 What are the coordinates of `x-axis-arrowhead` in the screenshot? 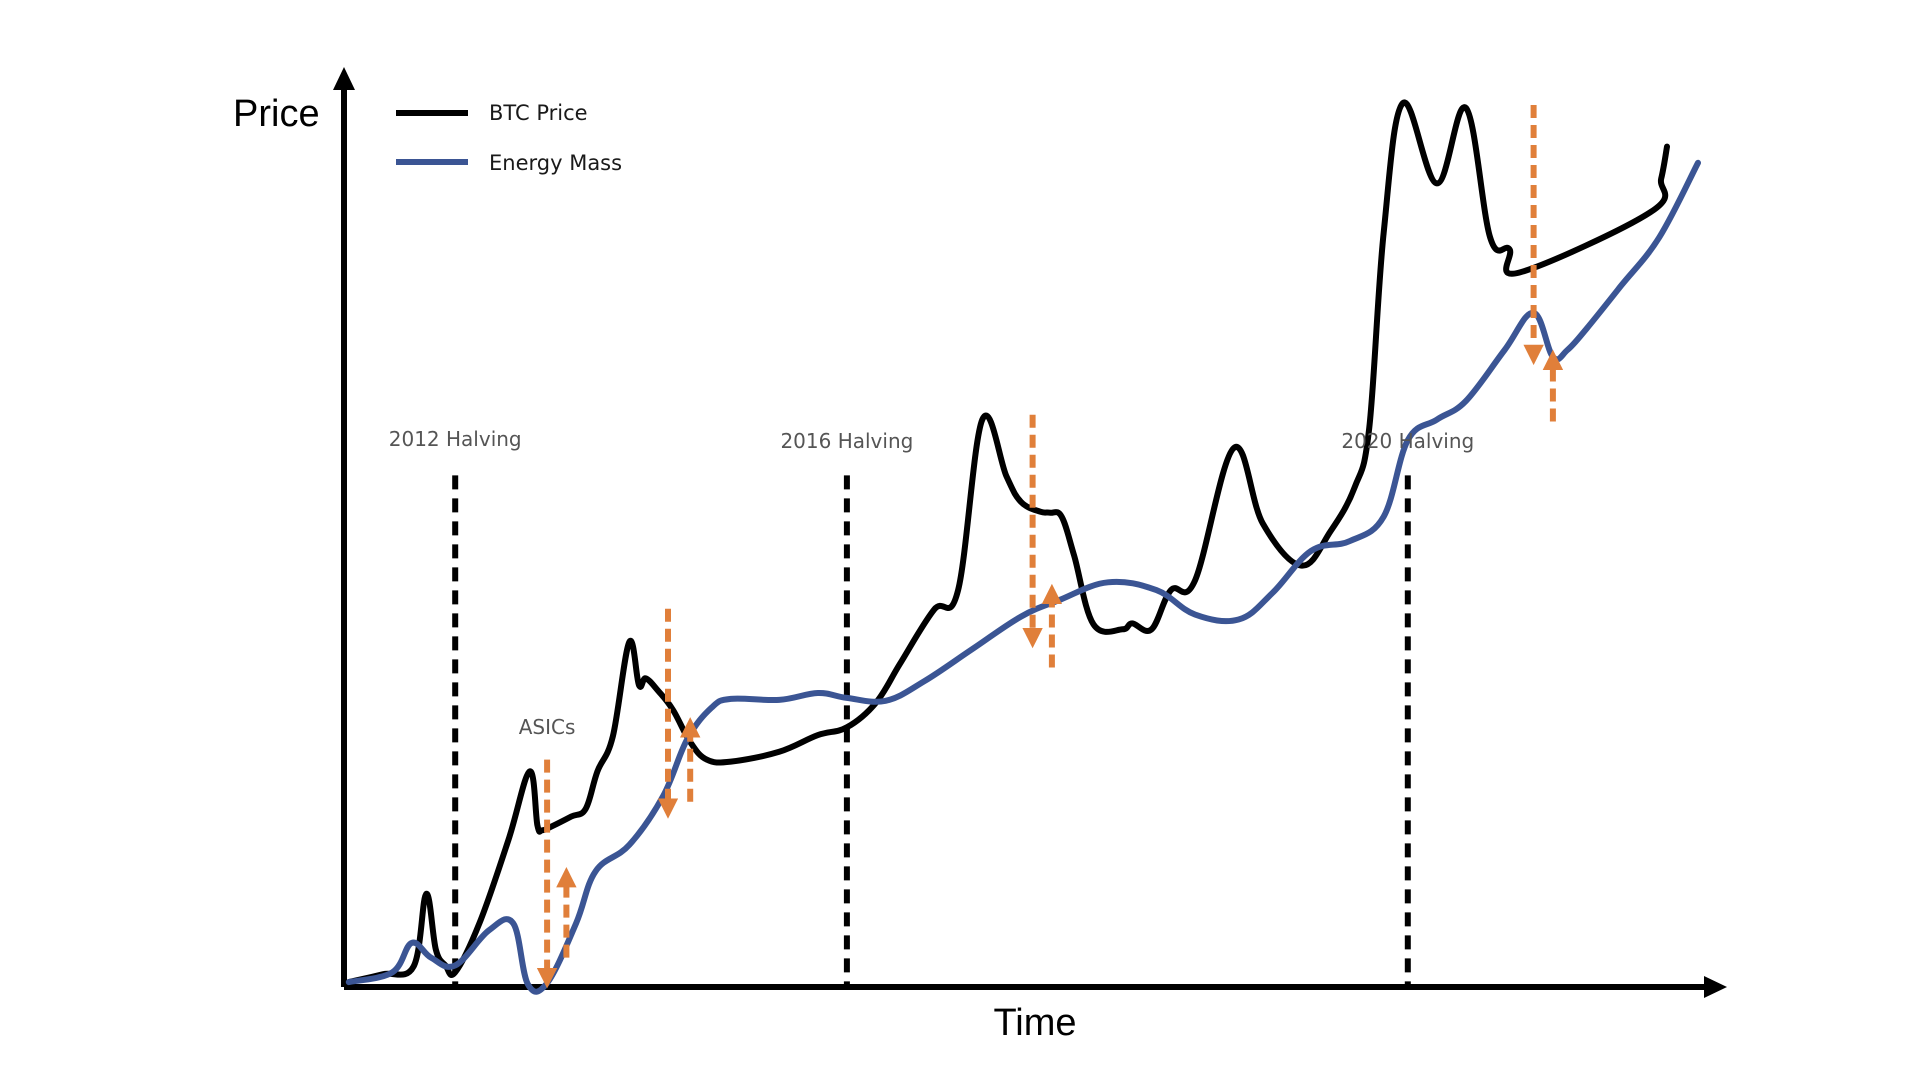 It's located at (1715, 987).